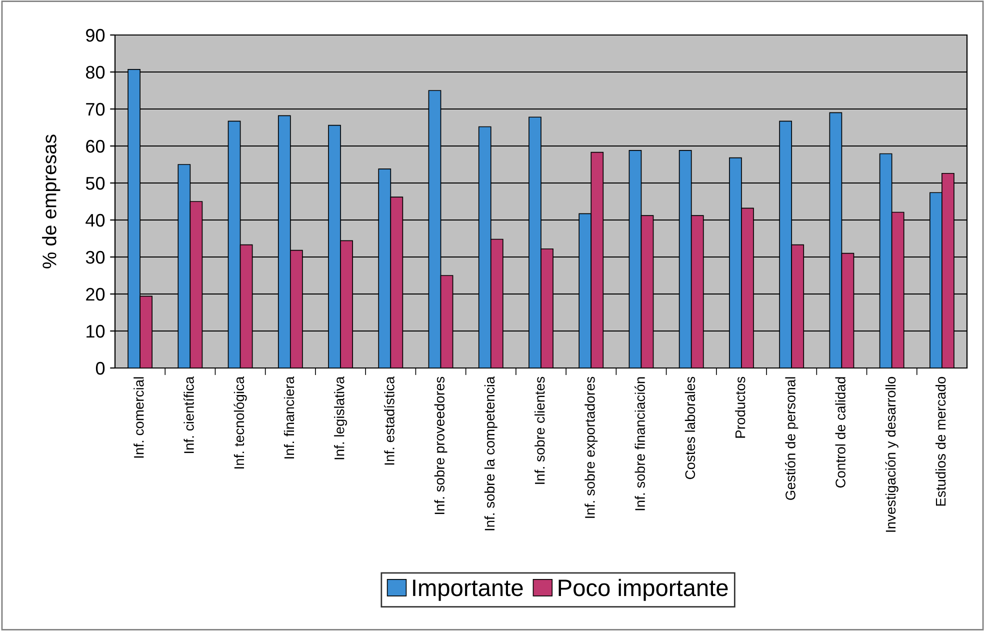 The image size is (985, 631). What do you see at coordinates (591, 447) in the screenshot?
I see `x-tick-label: Inf. sobre exportadores` at bounding box center [591, 447].